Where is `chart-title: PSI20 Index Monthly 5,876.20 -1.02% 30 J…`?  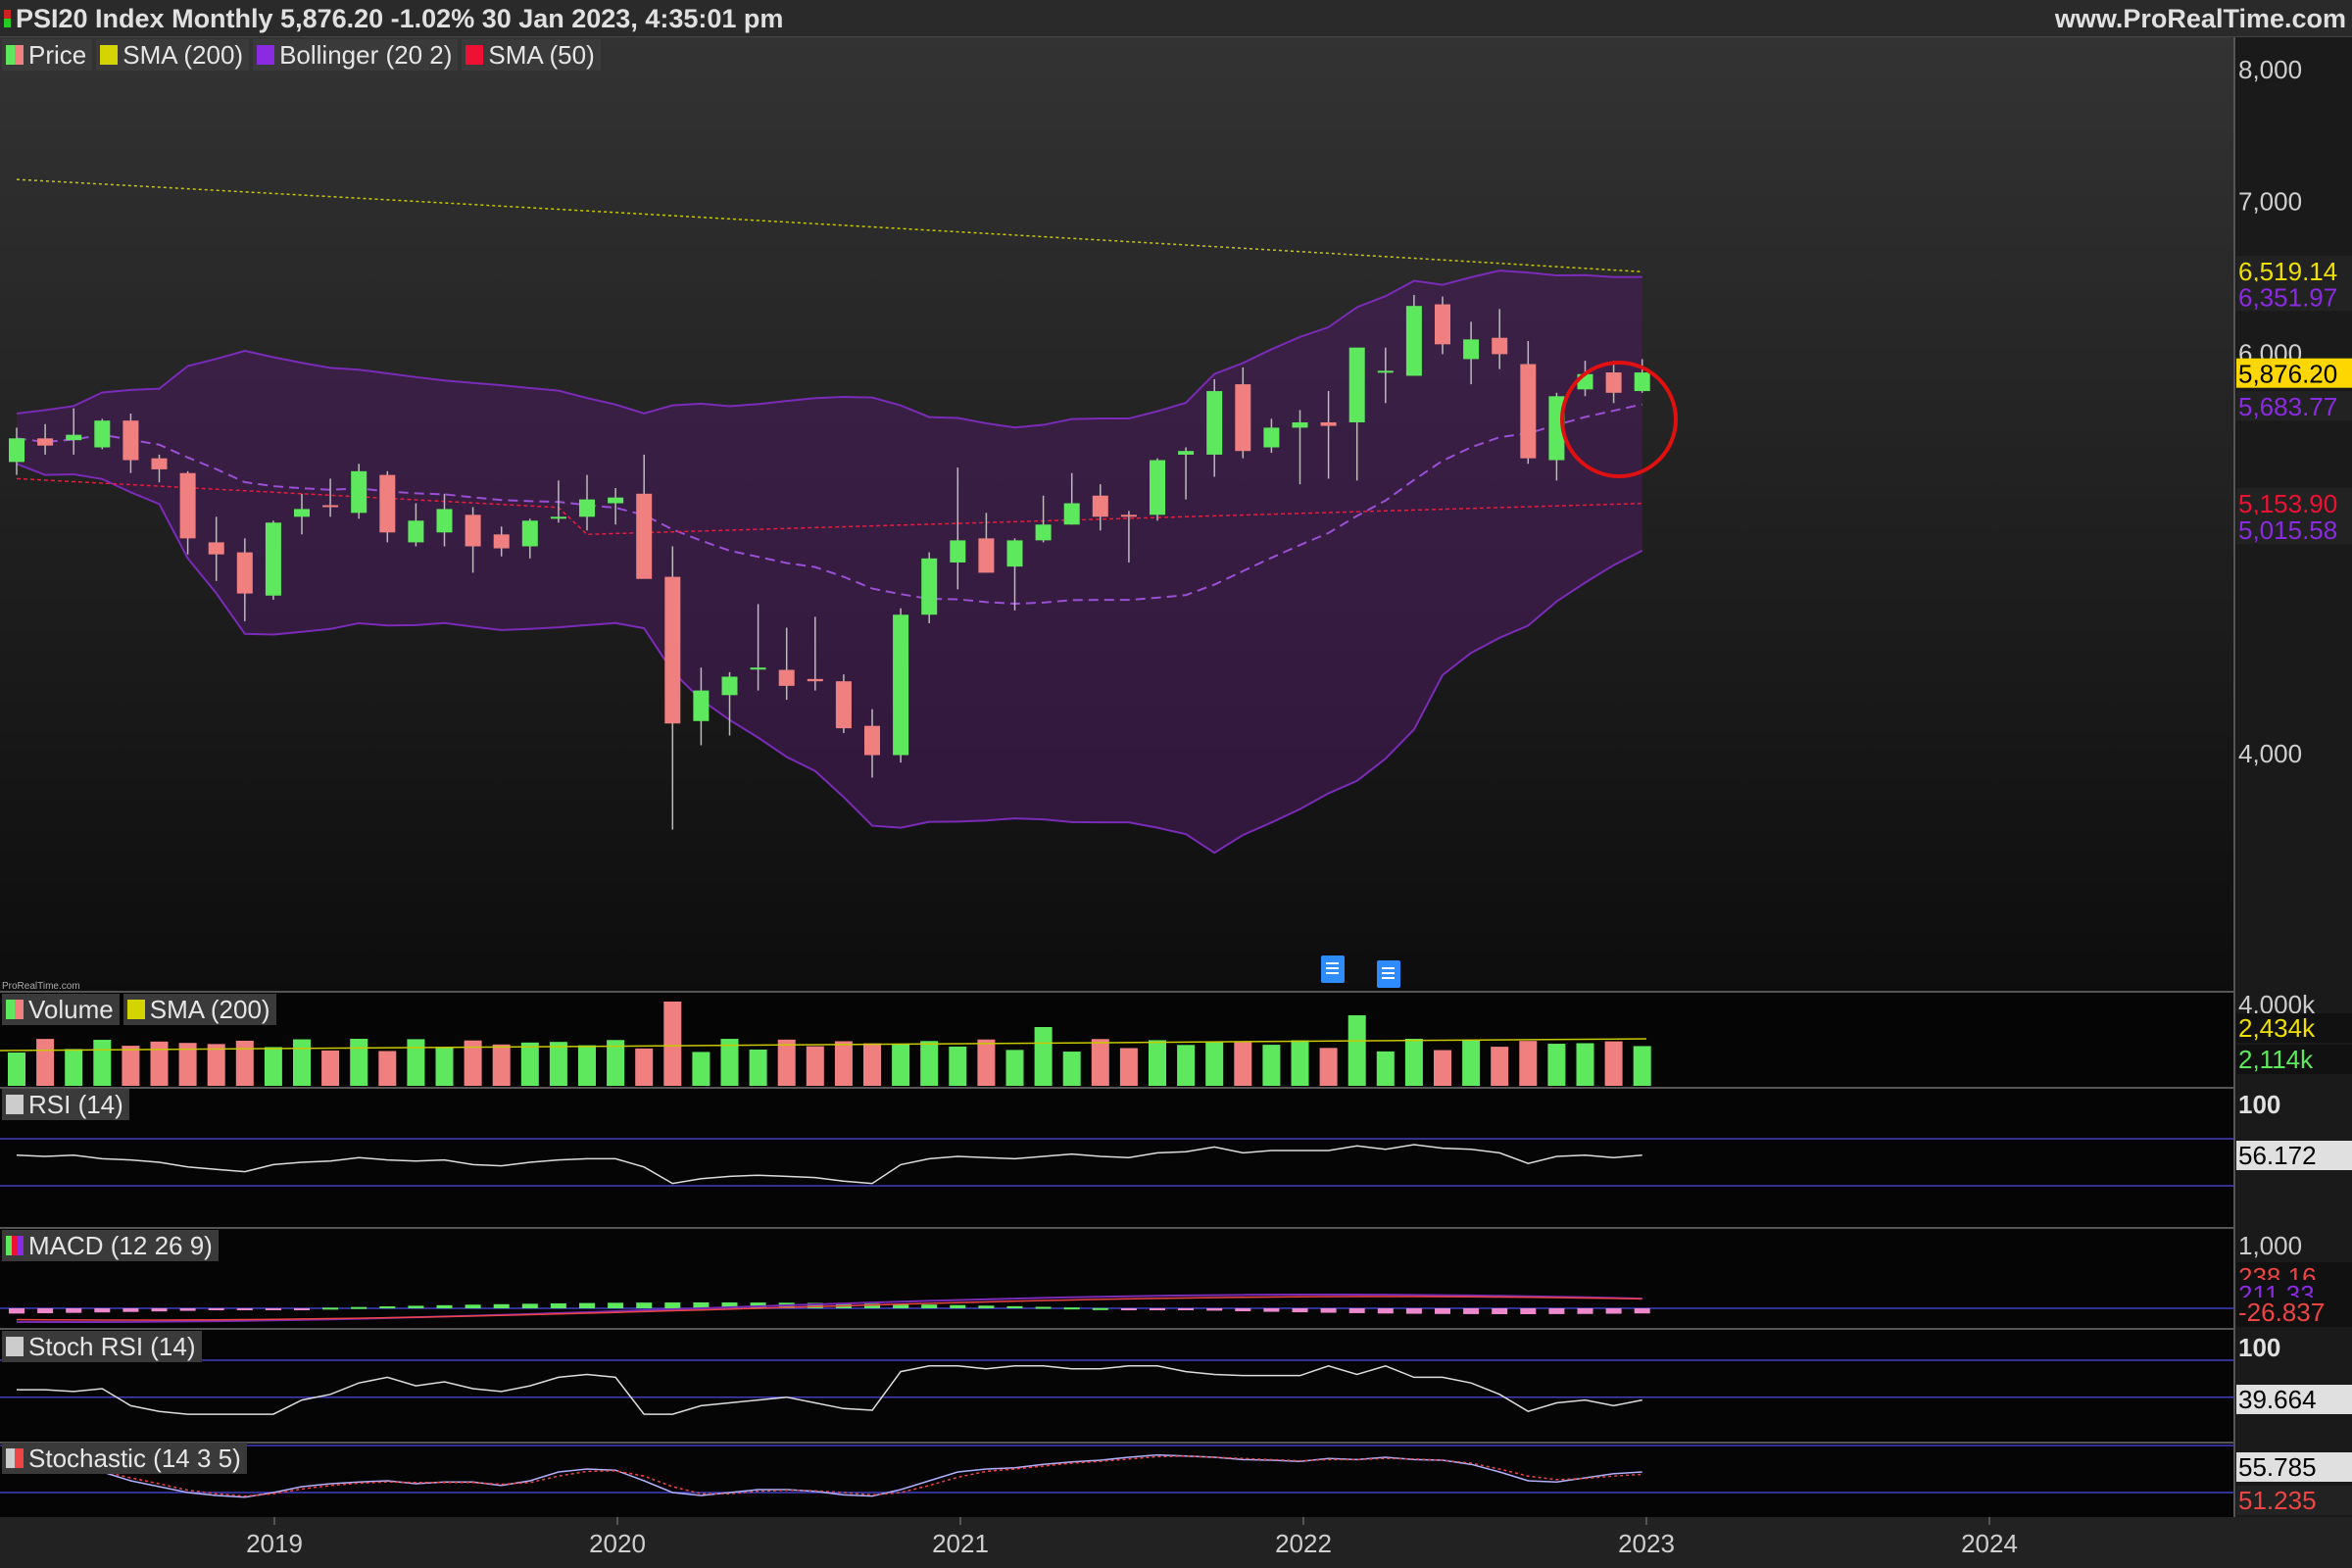 chart-title: PSI20 Index Monthly 5,876.20 -1.02% 30 J… is located at coordinates (400, 18).